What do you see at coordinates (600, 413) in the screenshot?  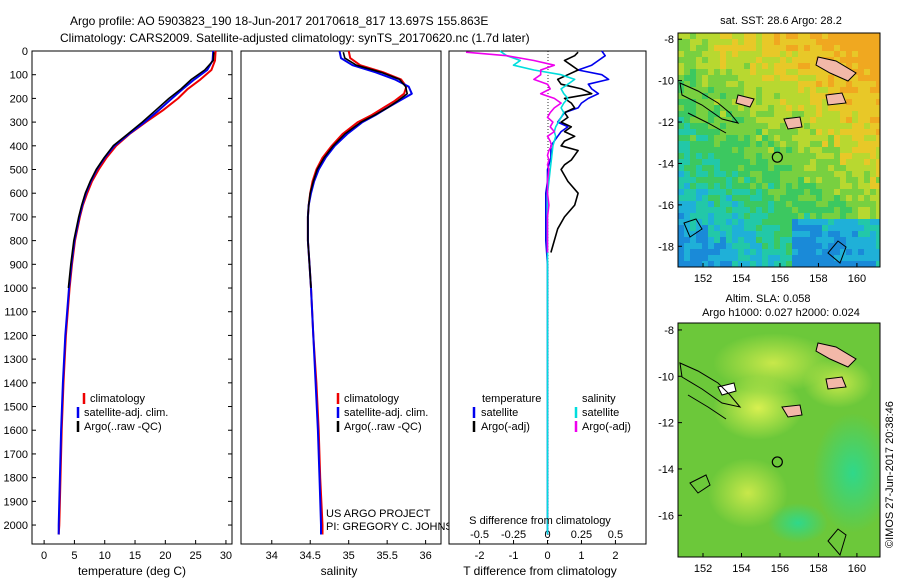 I see `diff-legend-sal-sat-label: satellite` at bounding box center [600, 413].